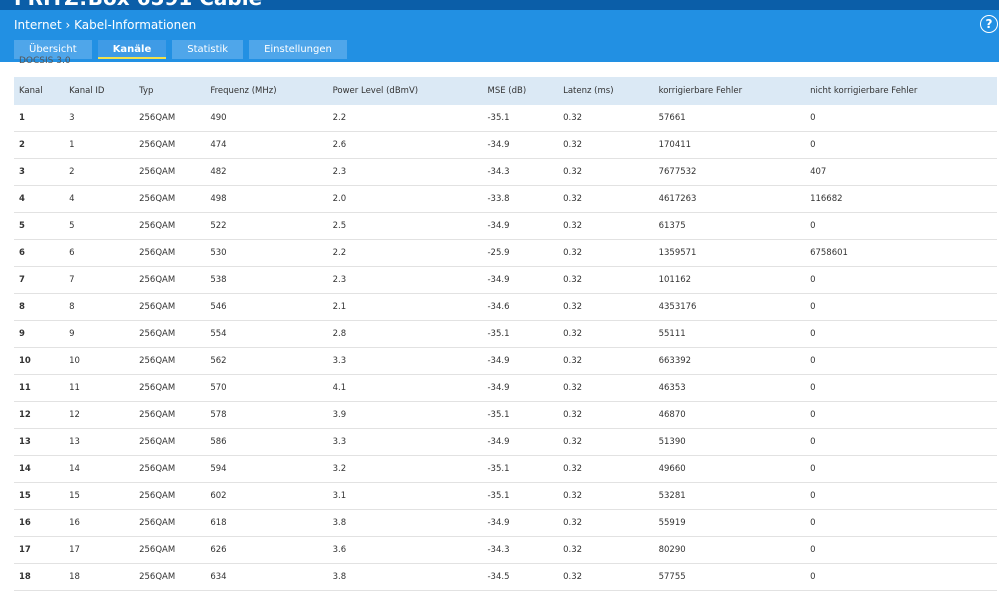 The image size is (999, 591). I want to click on crumb: Kabel-Informationen, so click(135, 25).